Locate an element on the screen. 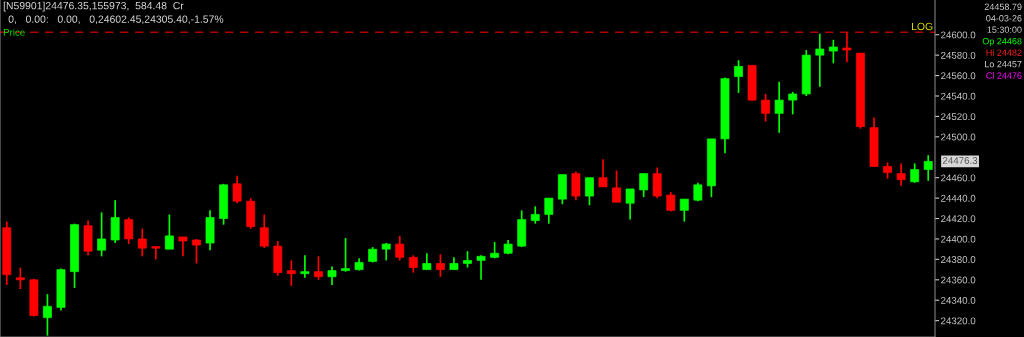 The image size is (1024, 337). y-tick-label: 24560.0 is located at coordinates (958, 76).